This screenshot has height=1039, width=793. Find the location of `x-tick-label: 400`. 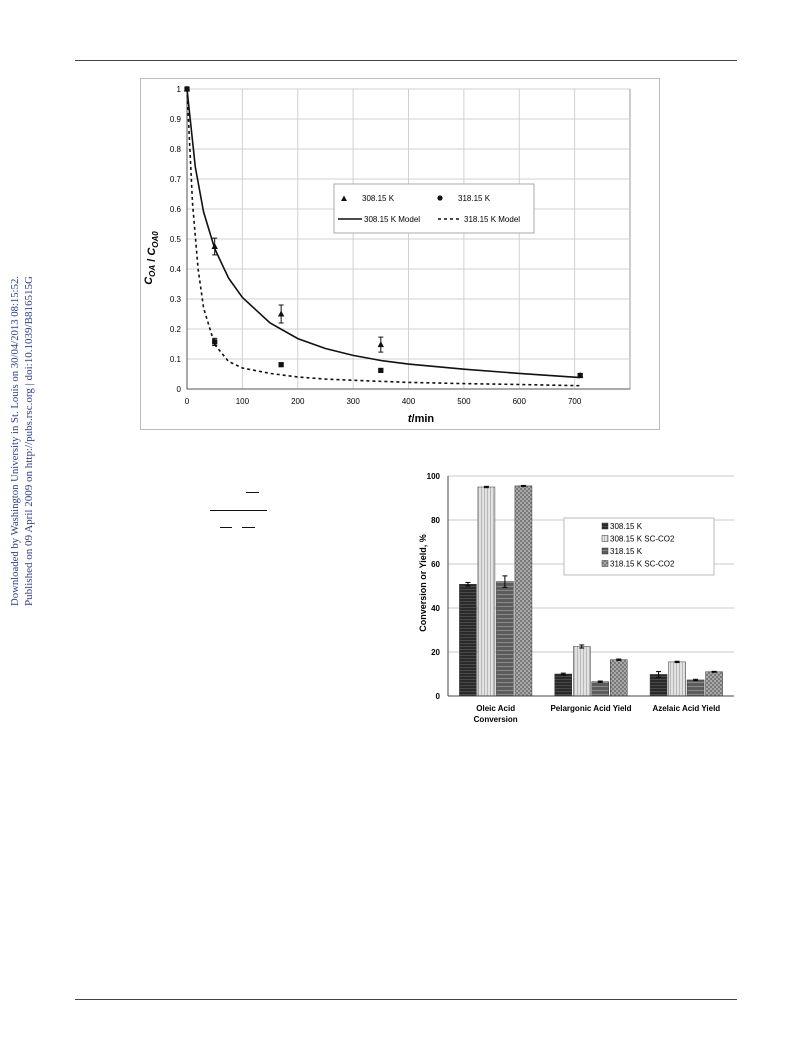

x-tick-label: 400 is located at coordinates (409, 401).